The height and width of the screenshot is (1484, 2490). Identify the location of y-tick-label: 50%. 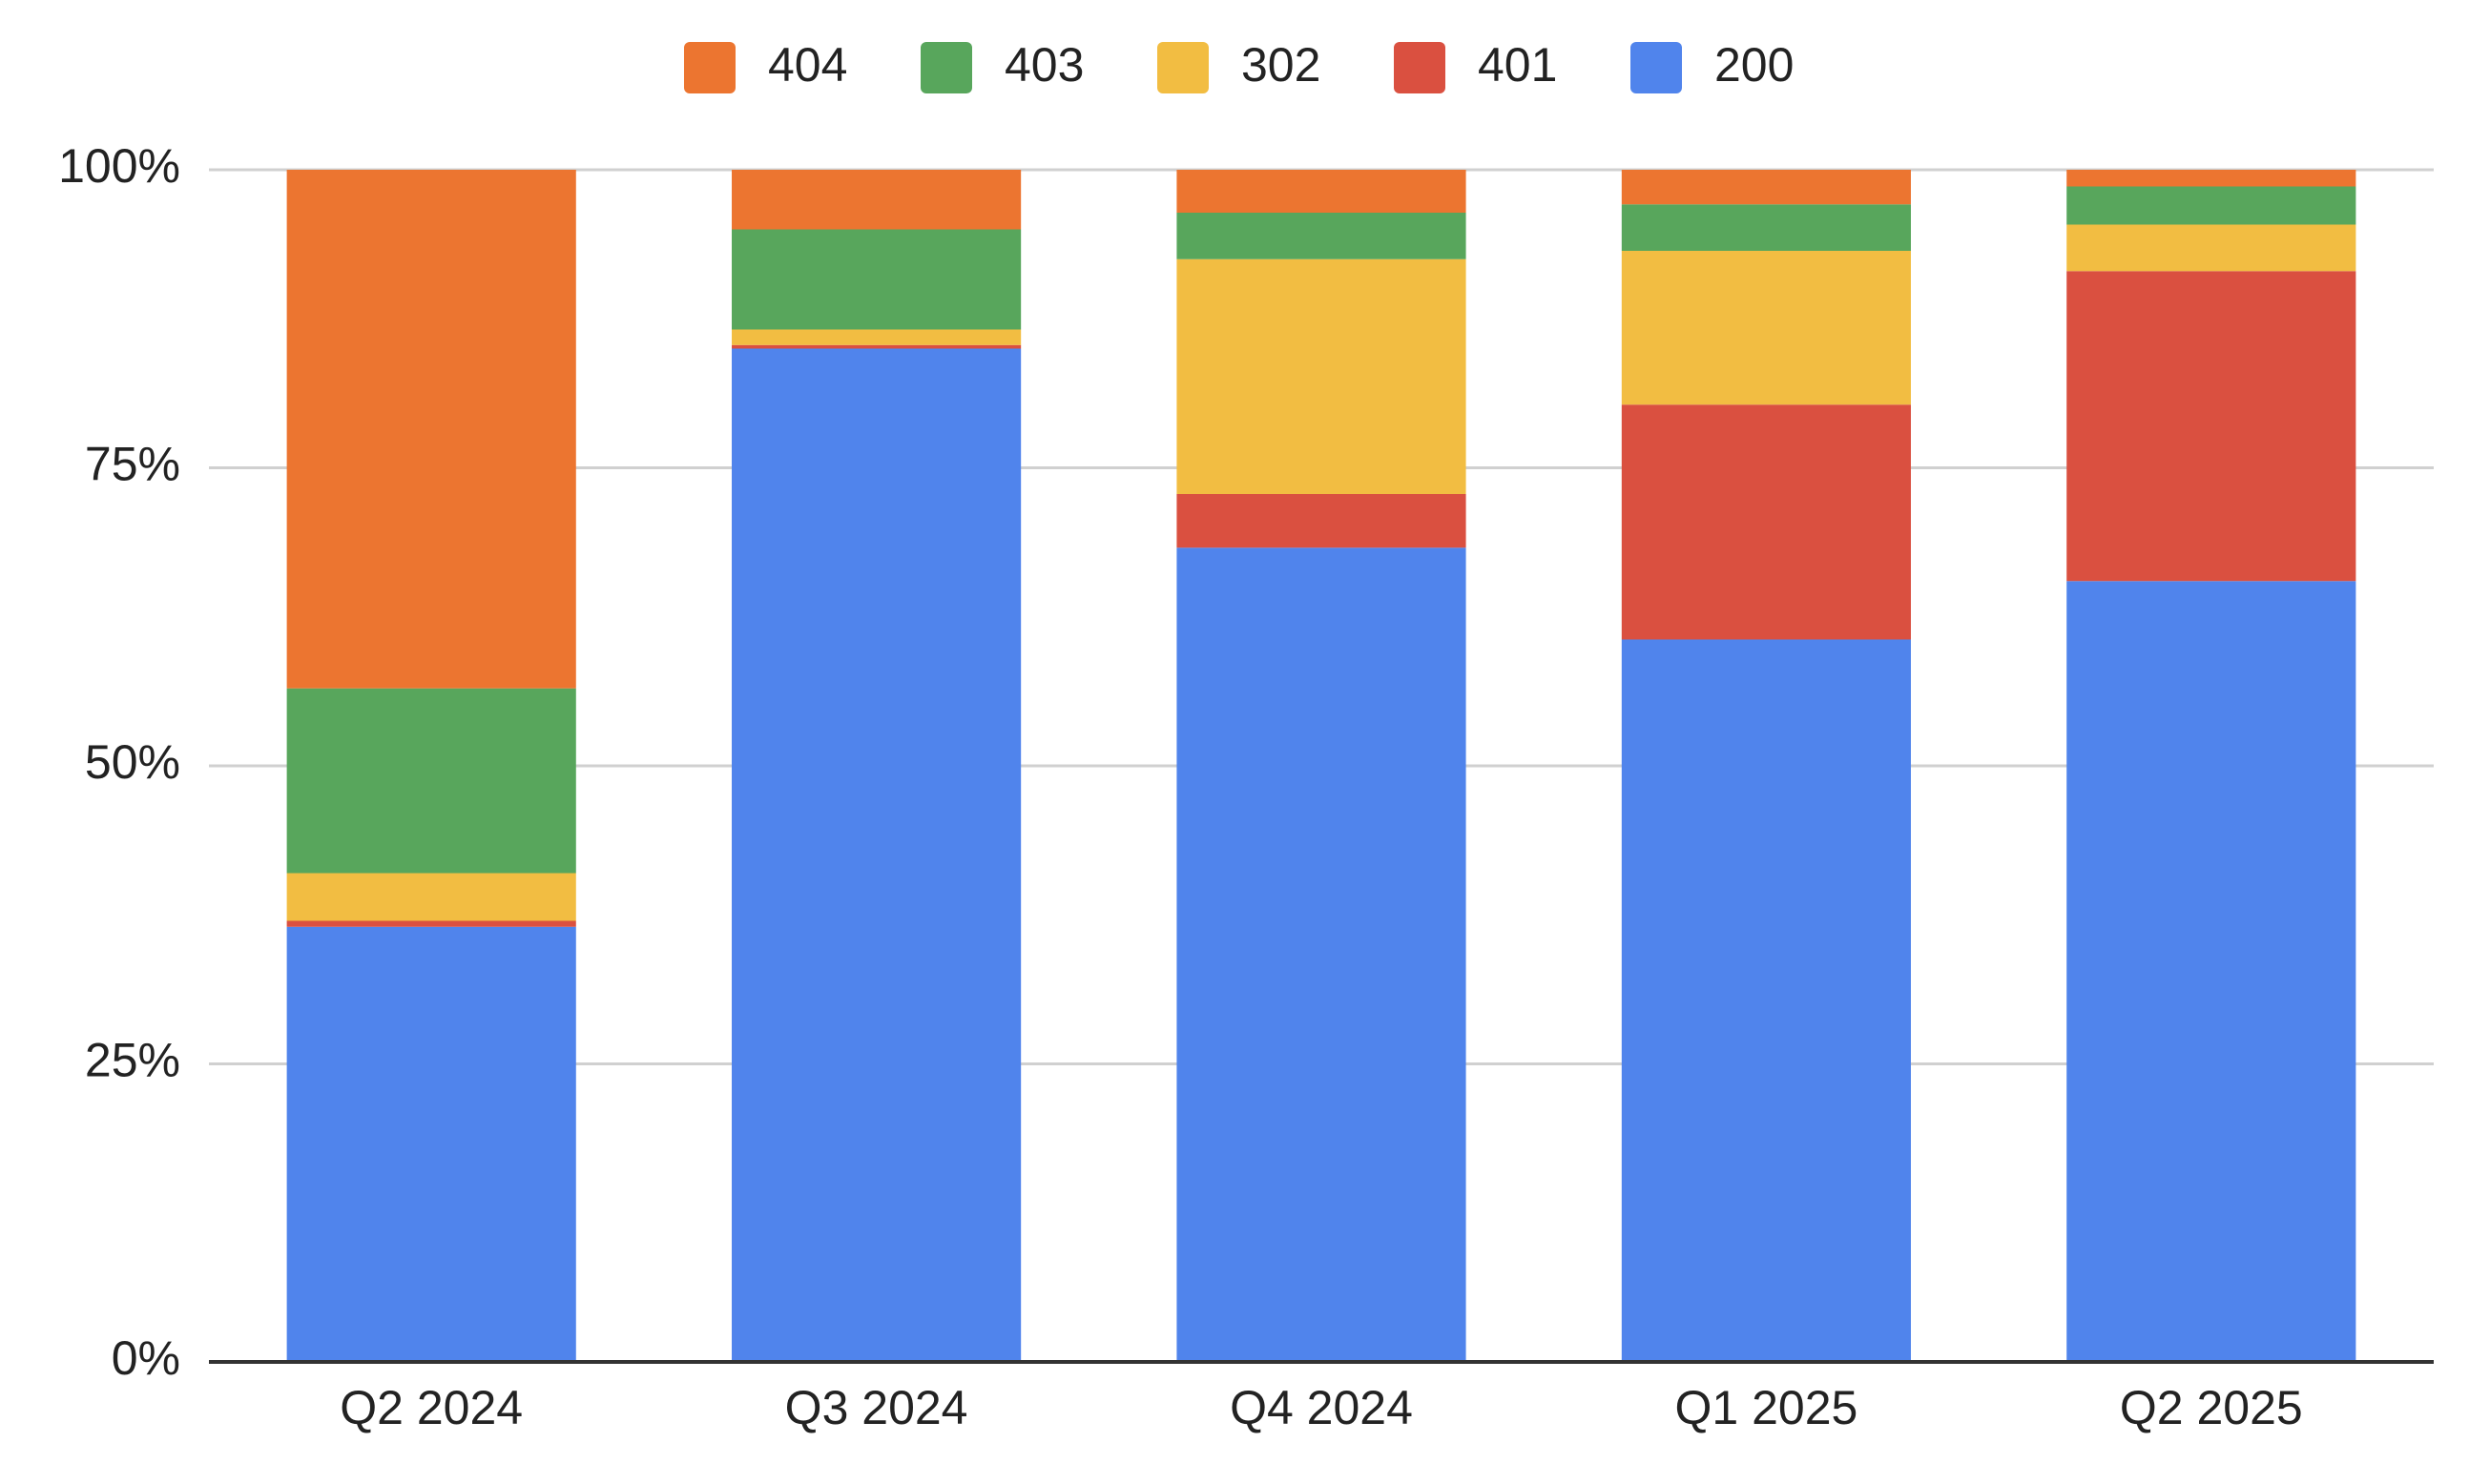
(132, 762).